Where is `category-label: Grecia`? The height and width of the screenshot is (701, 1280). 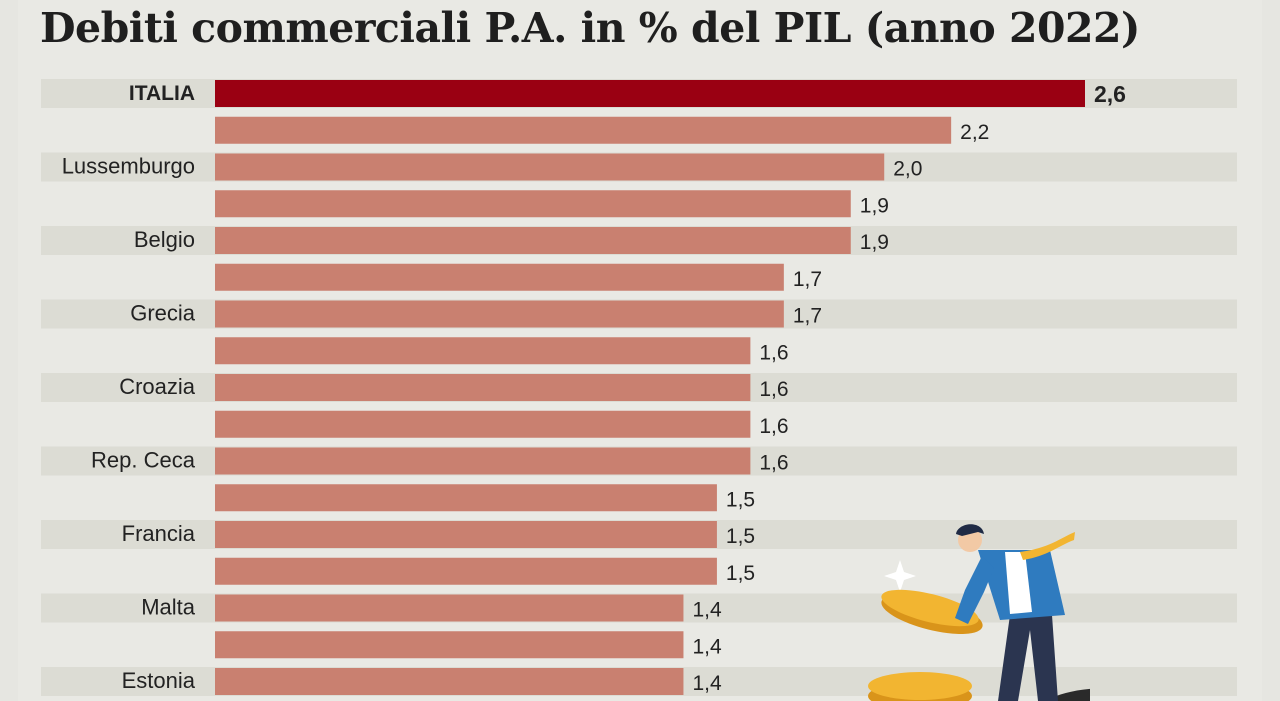 category-label: Grecia is located at coordinates (163, 313).